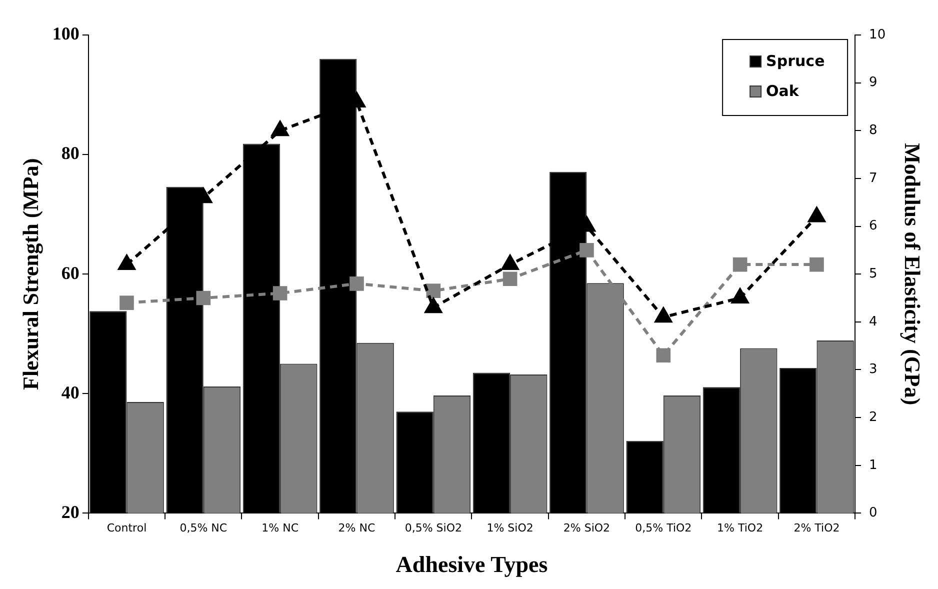  Describe the element at coordinates (357, 528) in the screenshot. I see `x-tick-label: 2% NC` at that location.